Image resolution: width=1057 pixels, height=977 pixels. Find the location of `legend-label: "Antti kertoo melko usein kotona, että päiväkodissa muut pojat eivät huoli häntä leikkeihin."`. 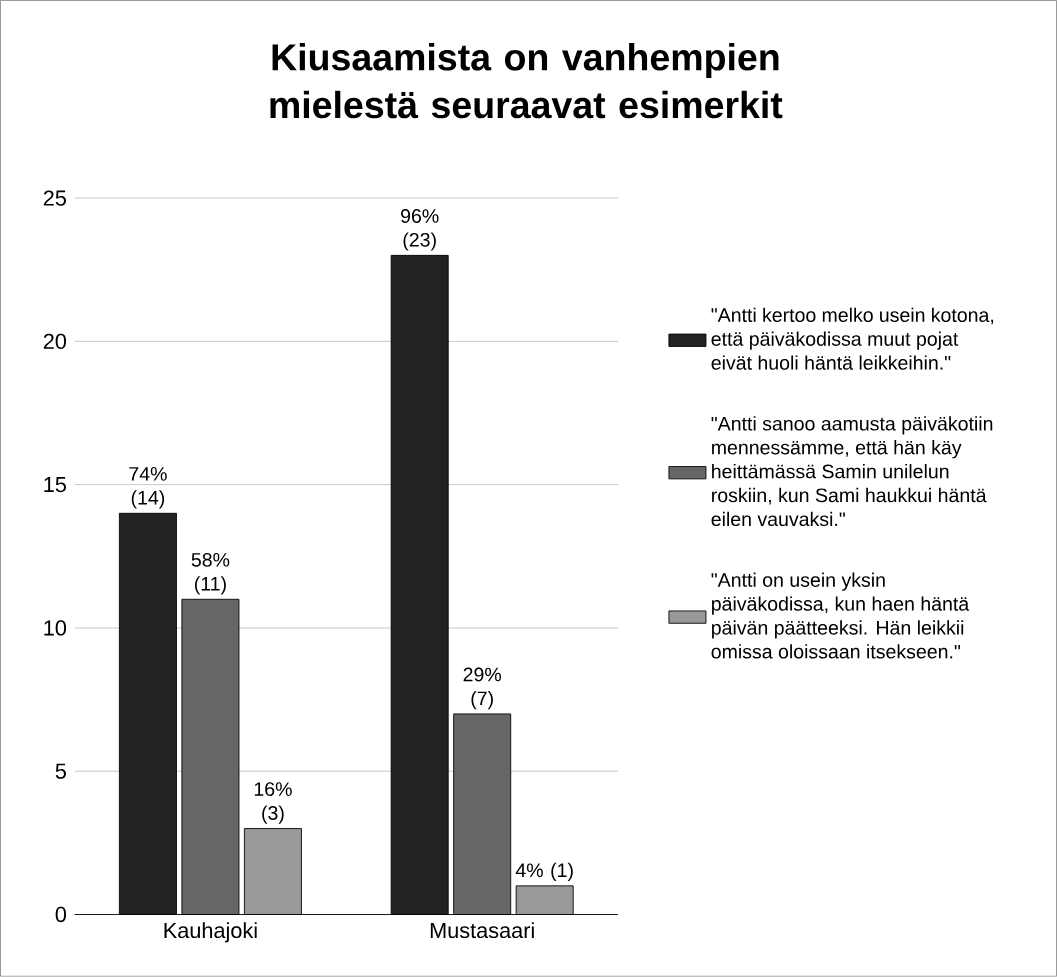

legend-label: "Antti kertoo melko usein kotona, että päiväkodissa muut pojat eivät huoli häntä leikkeihin." is located at coordinates (852, 338).